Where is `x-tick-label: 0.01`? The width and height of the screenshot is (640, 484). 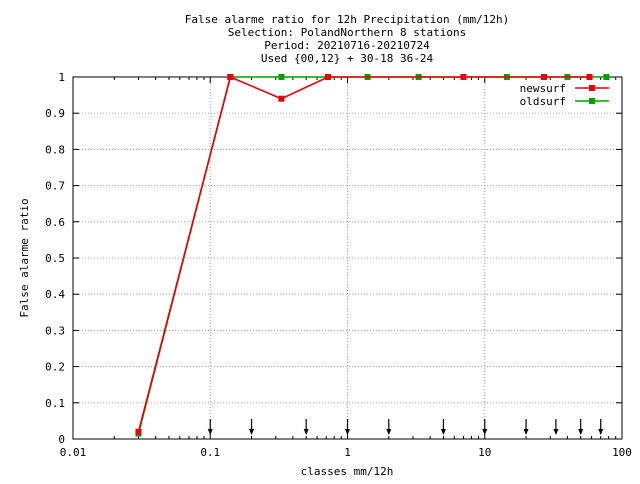 x-tick-label: 0.01 is located at coordinates (73, 452).